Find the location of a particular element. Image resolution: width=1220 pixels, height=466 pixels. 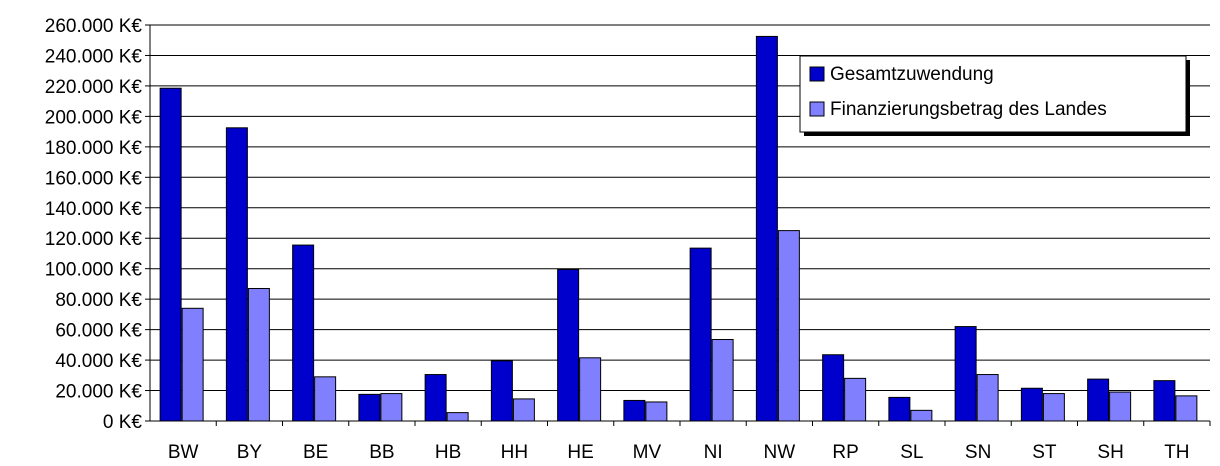

legend-box is located at coordinates (993, 94).